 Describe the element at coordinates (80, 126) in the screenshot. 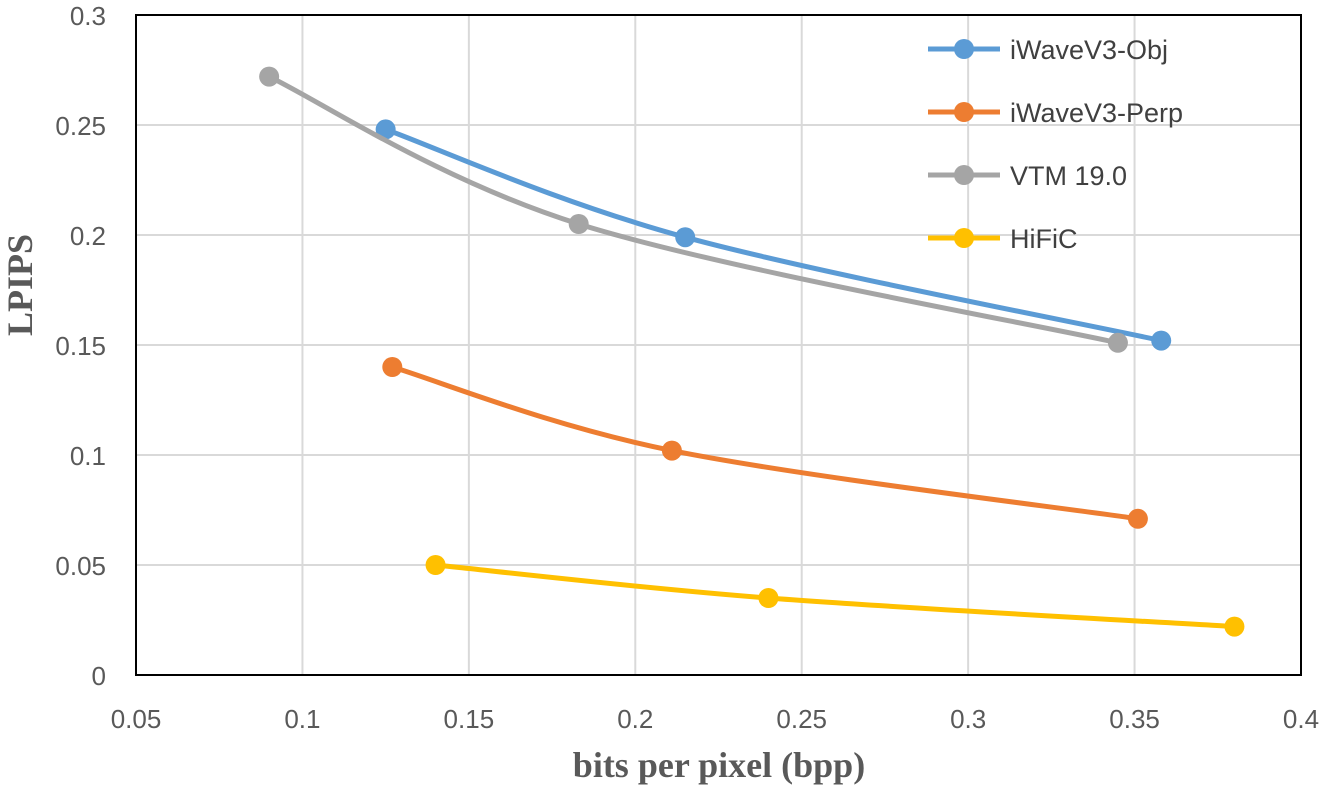

I see `y-tick-label: 0.25` at that location.